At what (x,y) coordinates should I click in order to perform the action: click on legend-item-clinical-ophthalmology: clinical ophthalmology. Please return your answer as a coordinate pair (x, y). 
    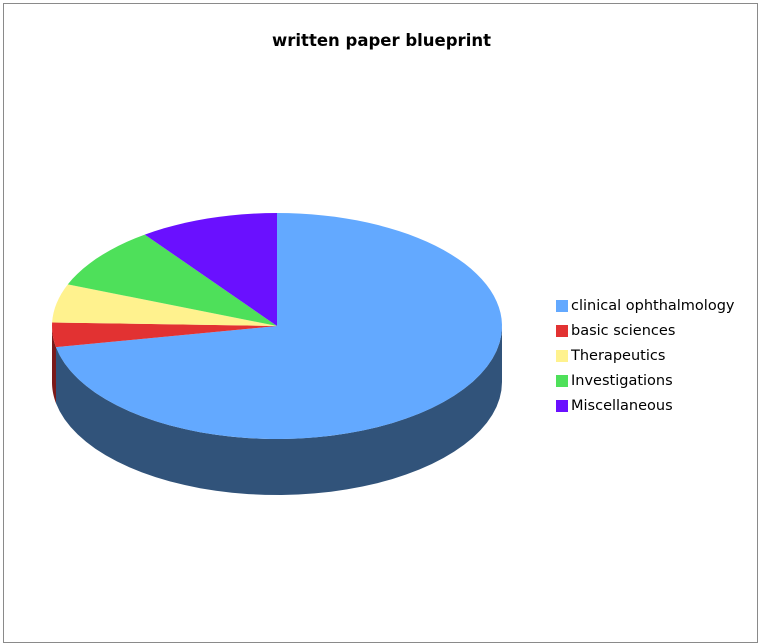
    Looking at the image, I should click on (645, 305).